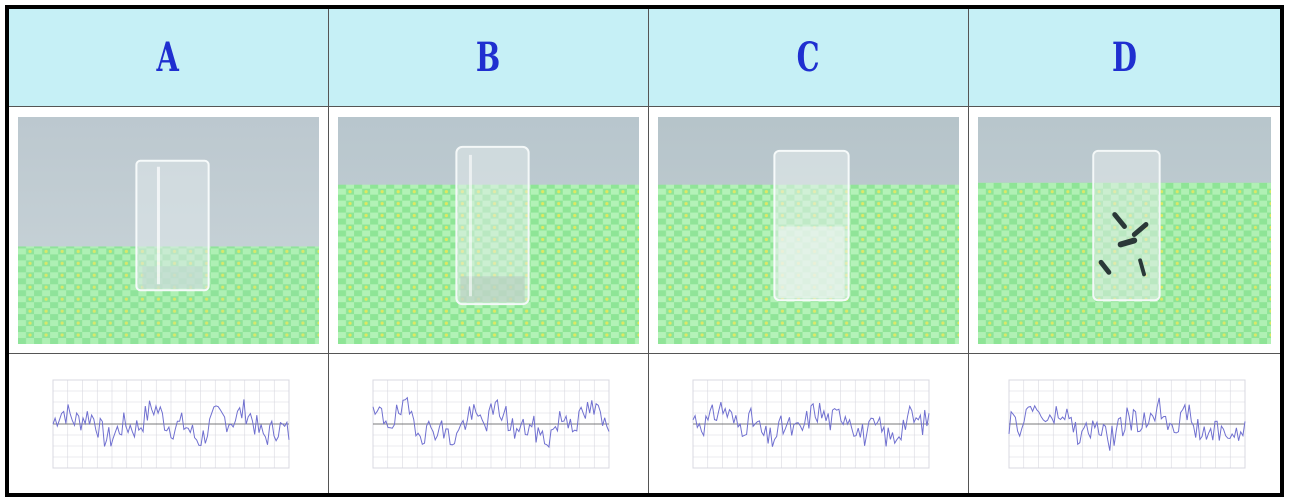 The image size is (1289, 502). I want to click on graph-cell-b, so click(489, 423).